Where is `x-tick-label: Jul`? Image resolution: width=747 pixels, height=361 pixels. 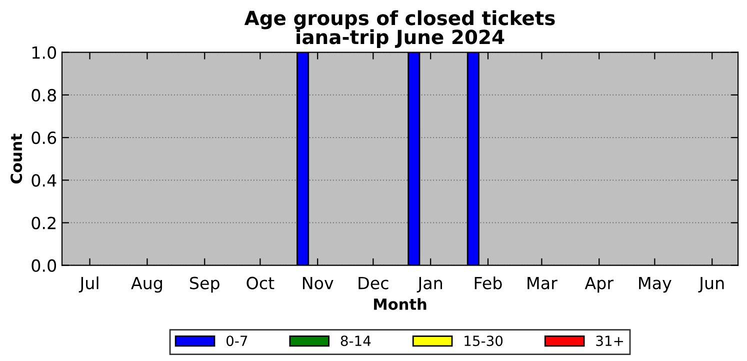 x-tick-label: Jul is located at coordinates (88, 284).